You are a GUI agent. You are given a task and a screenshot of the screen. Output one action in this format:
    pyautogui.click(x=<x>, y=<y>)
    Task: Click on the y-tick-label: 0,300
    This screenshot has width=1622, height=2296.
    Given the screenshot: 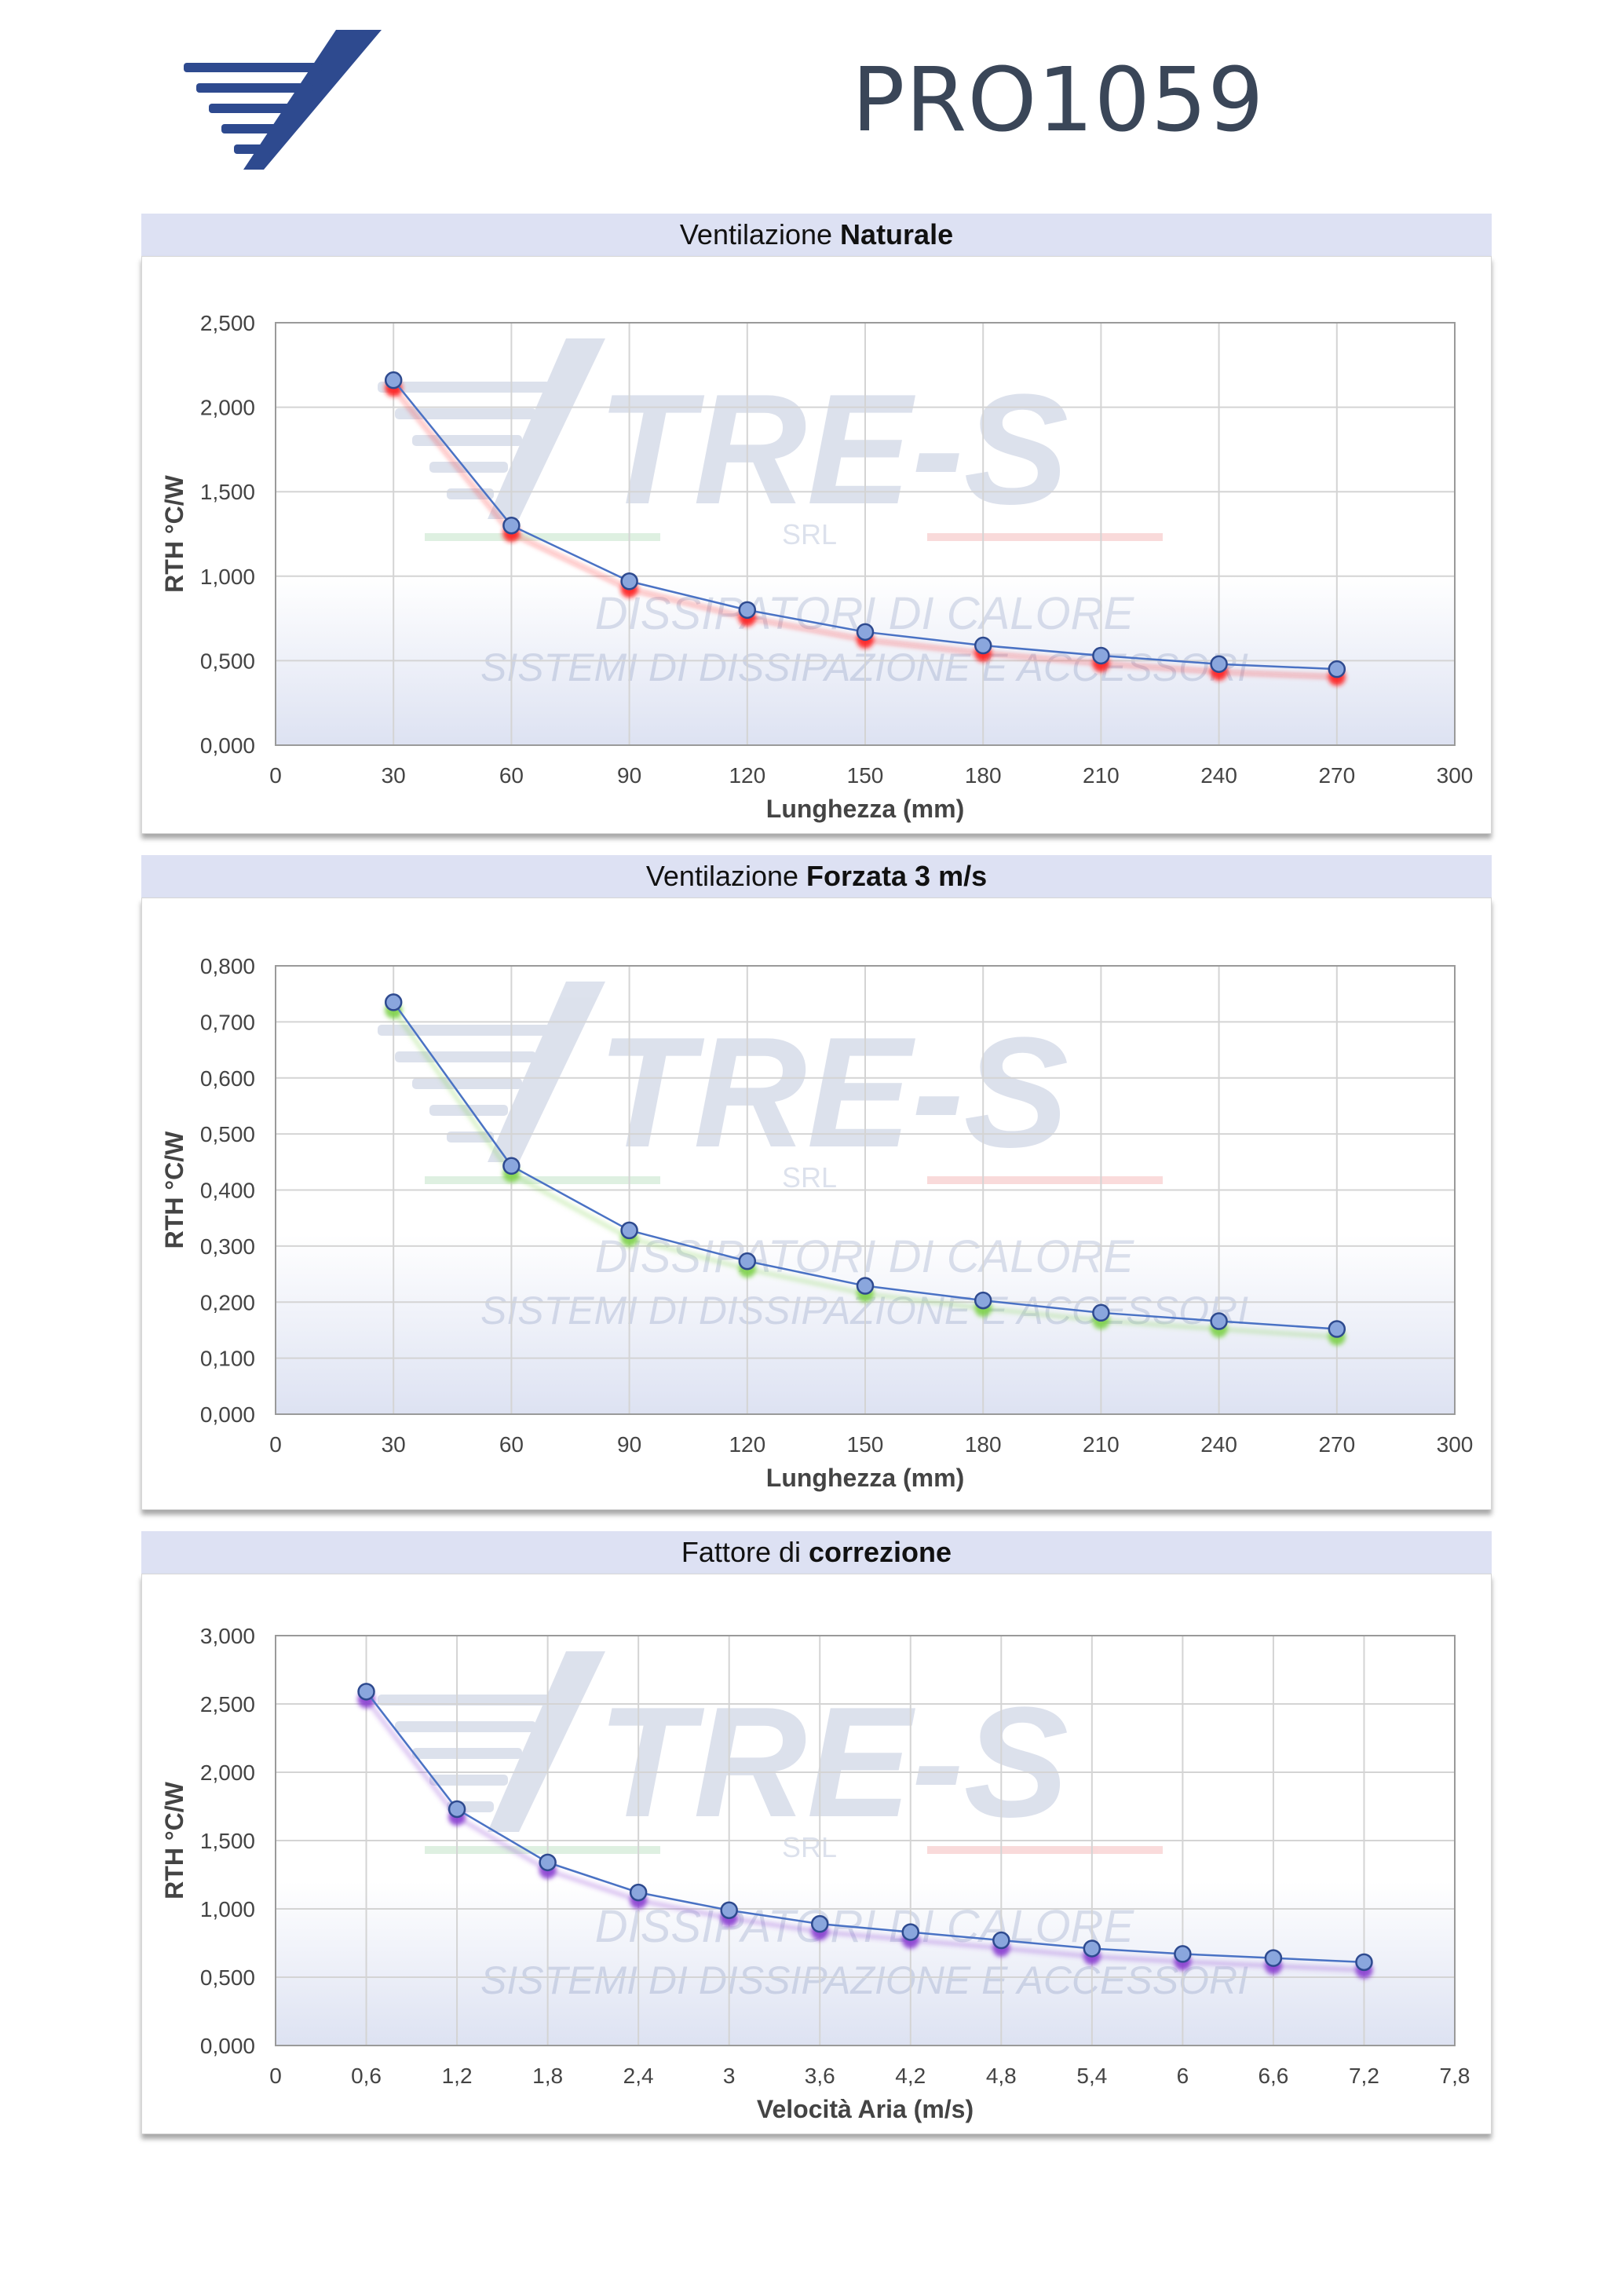 What is the action you would take?
    pyautogui.click(x=228, y=1247)
    